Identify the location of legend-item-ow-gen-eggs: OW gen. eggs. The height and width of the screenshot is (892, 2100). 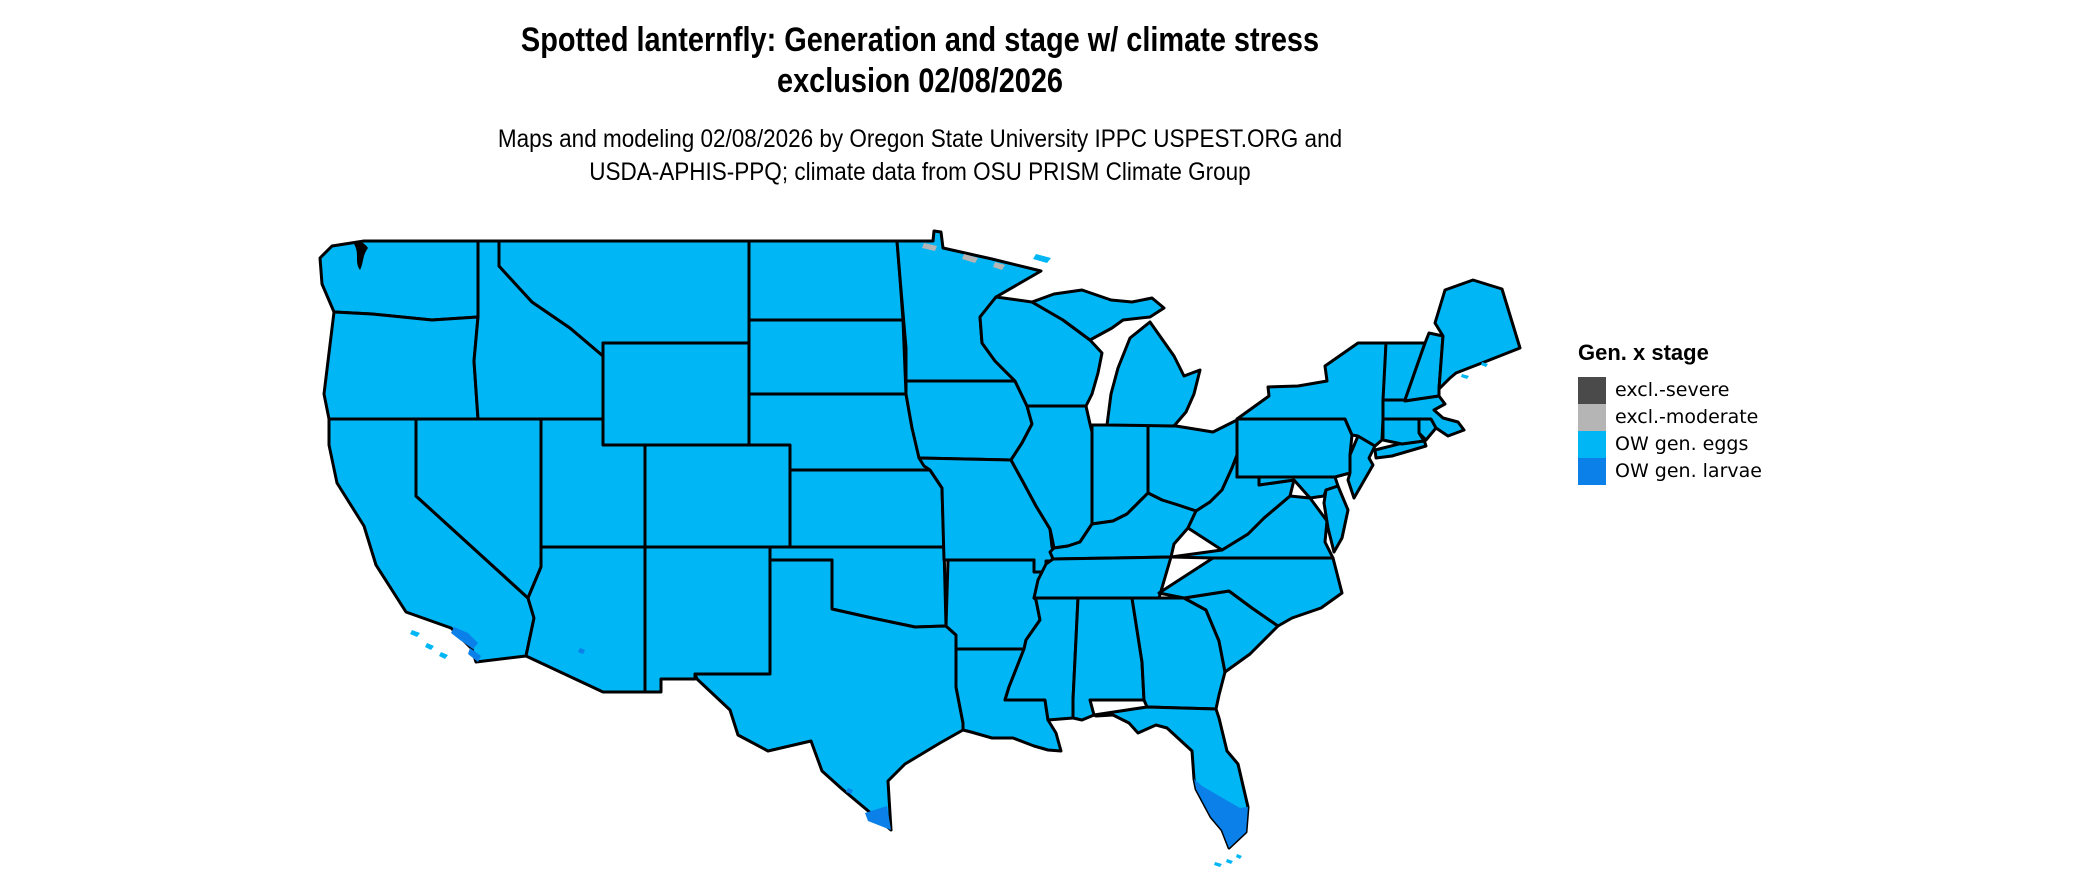
(1670, 444).